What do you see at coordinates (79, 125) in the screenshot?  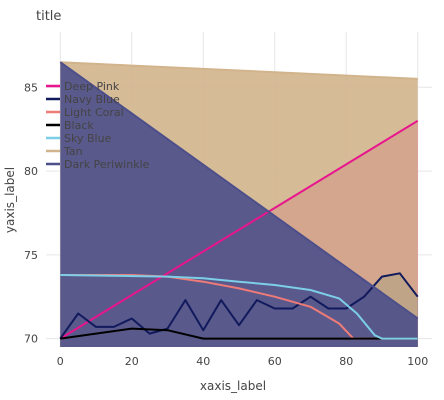 I see `legend-label-black: Black` at bounding box center [79, 125].